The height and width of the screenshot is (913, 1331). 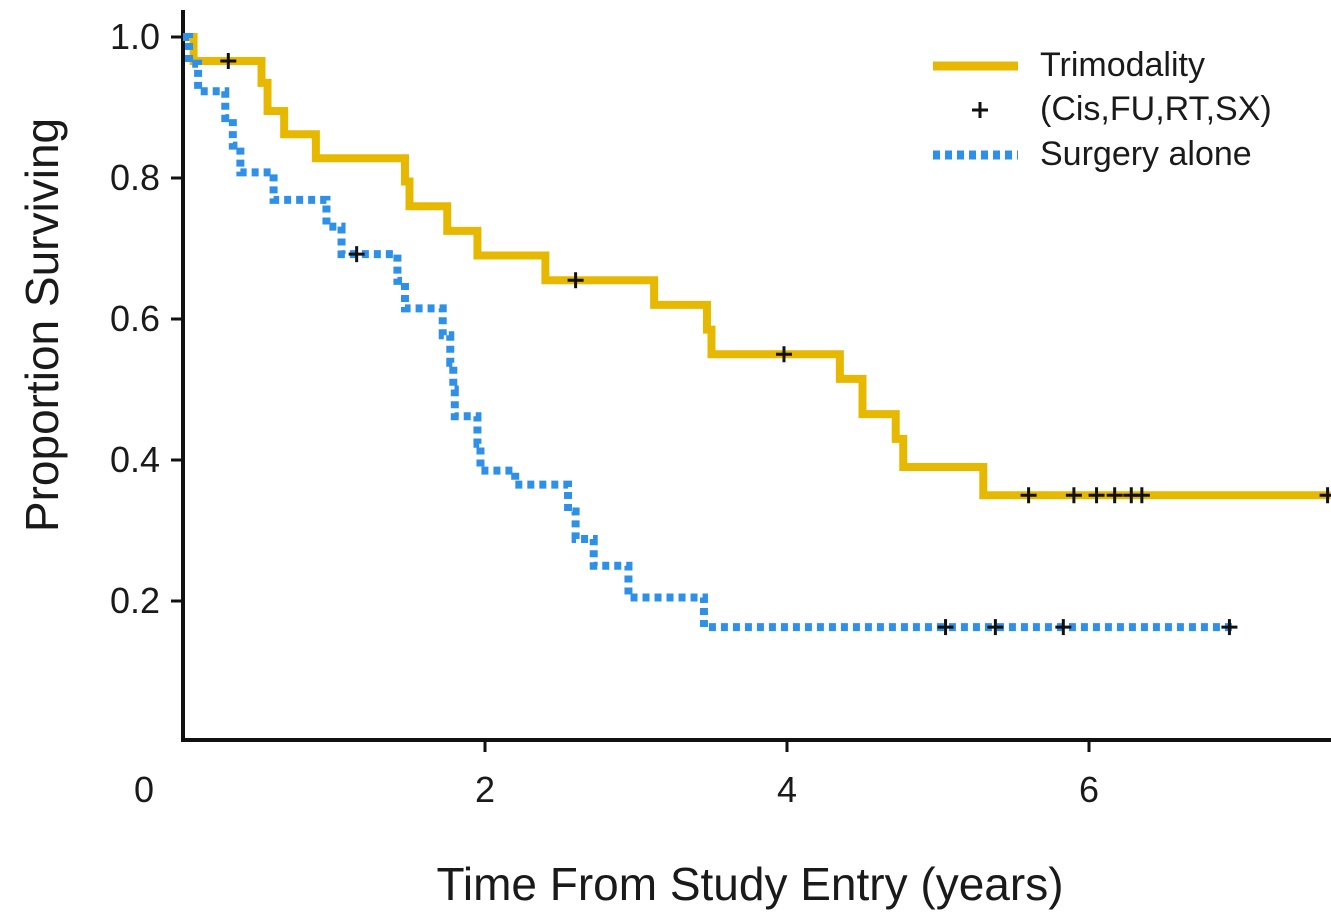 I want to click on x-tick-label: 6, so click(x=1089, y=789).